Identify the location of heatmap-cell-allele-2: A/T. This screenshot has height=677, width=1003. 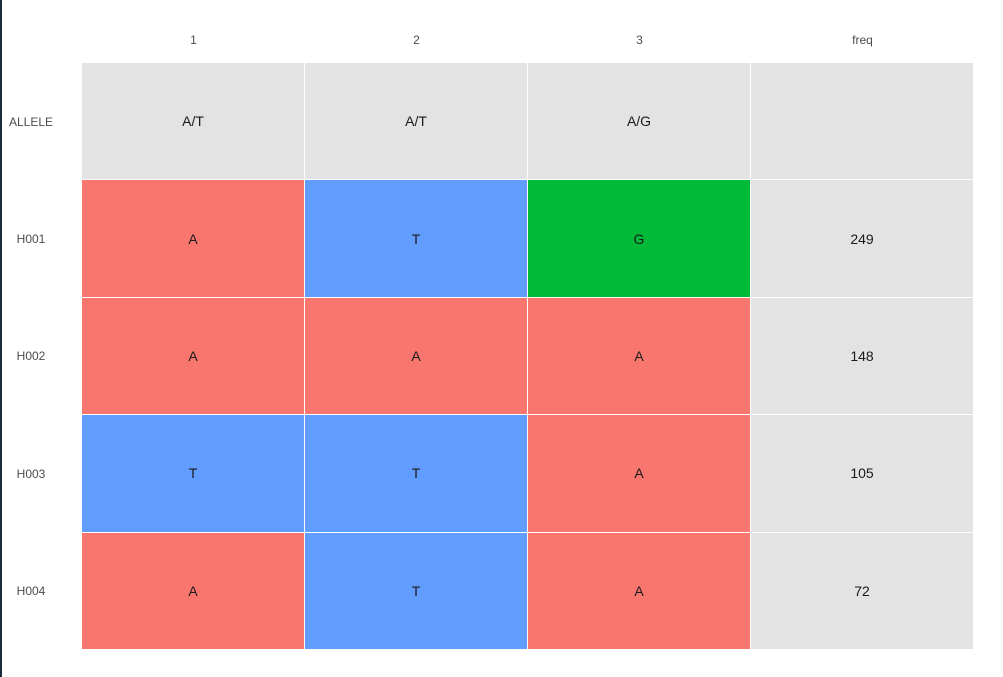
(416, 121).